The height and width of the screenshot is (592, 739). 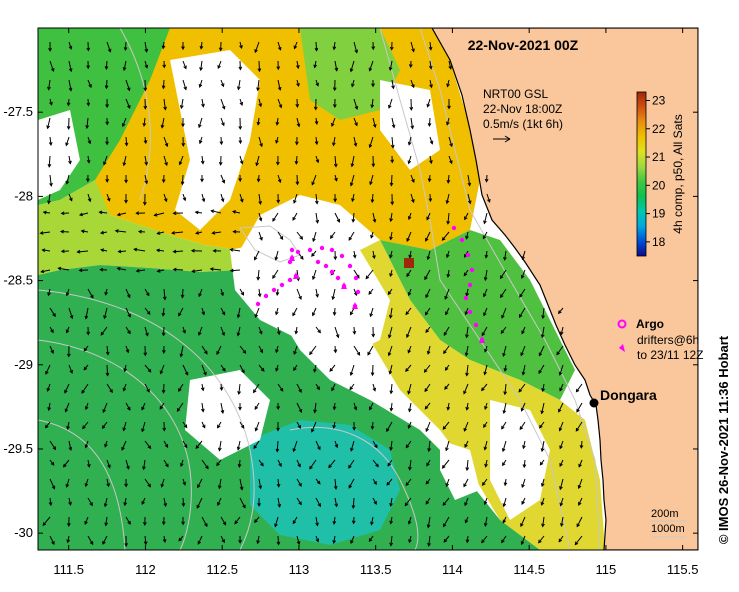 I want to click on sst-light-green-patch, so click(x=350, y=74).